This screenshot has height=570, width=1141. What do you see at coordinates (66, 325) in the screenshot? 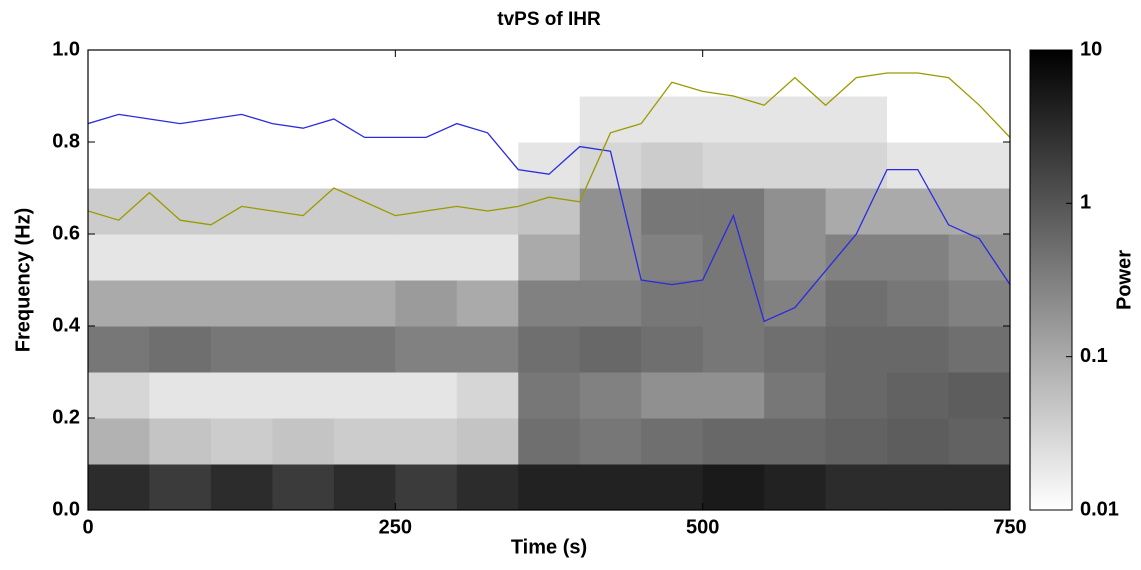
I see `y-tick-label: 0.4` at bounding box center [66, 325].